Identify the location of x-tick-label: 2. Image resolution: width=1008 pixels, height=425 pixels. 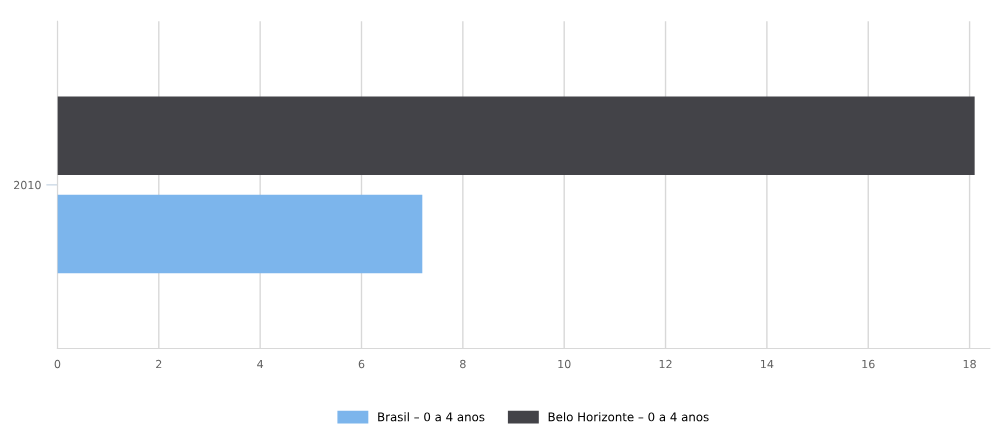
(159, 364).